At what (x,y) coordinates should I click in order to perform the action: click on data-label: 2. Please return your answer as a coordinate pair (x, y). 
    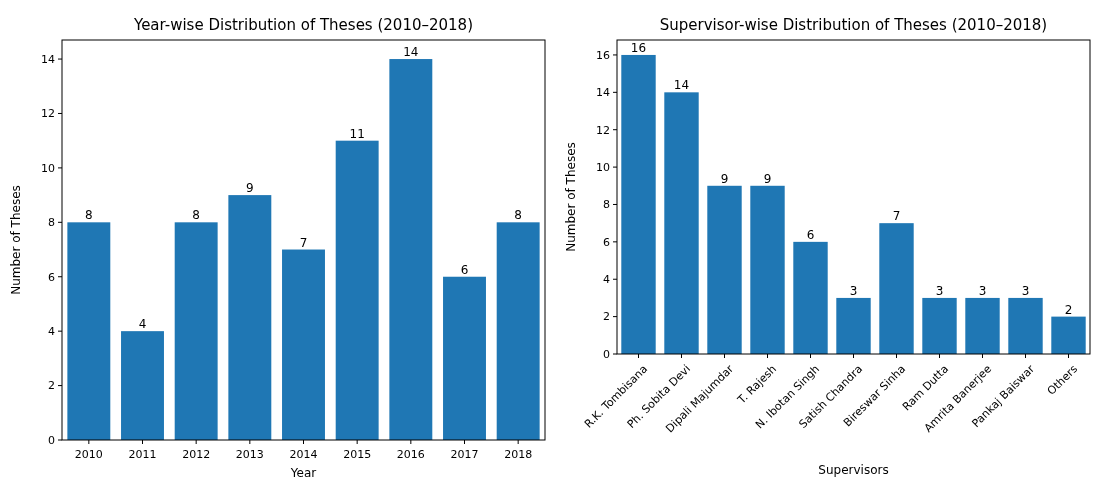
    Looking at the image, I should click on (1068, 309).